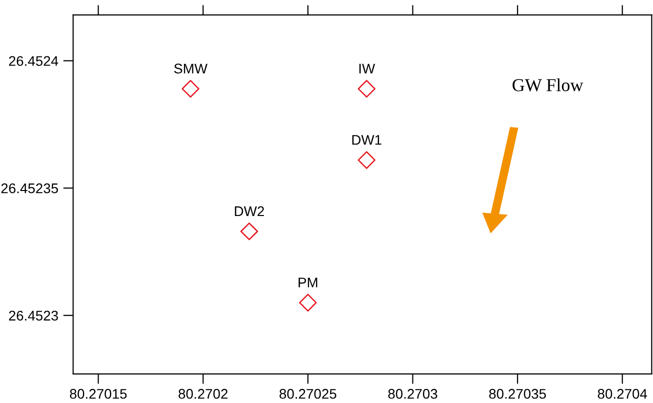  Describe the element at coordinates (308, 283) in the screenshot. I see `annotation: PM` at that location.